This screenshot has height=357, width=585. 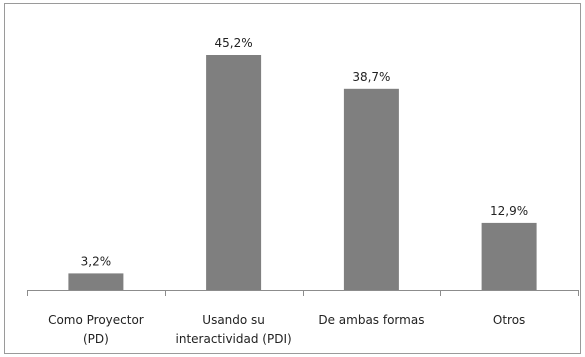 I want to click on category-label-2-line-2: interactividad (PDI), so click(x=234, y=339).